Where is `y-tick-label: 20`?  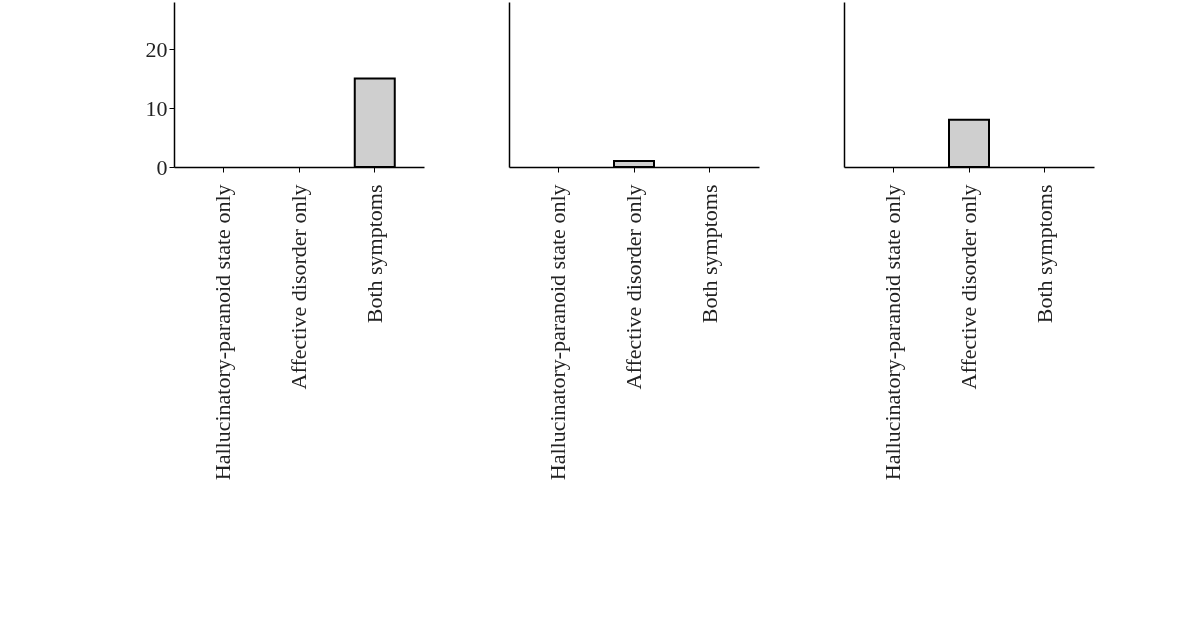
y-tick-label: 20 is located at coordinates (156, 49).